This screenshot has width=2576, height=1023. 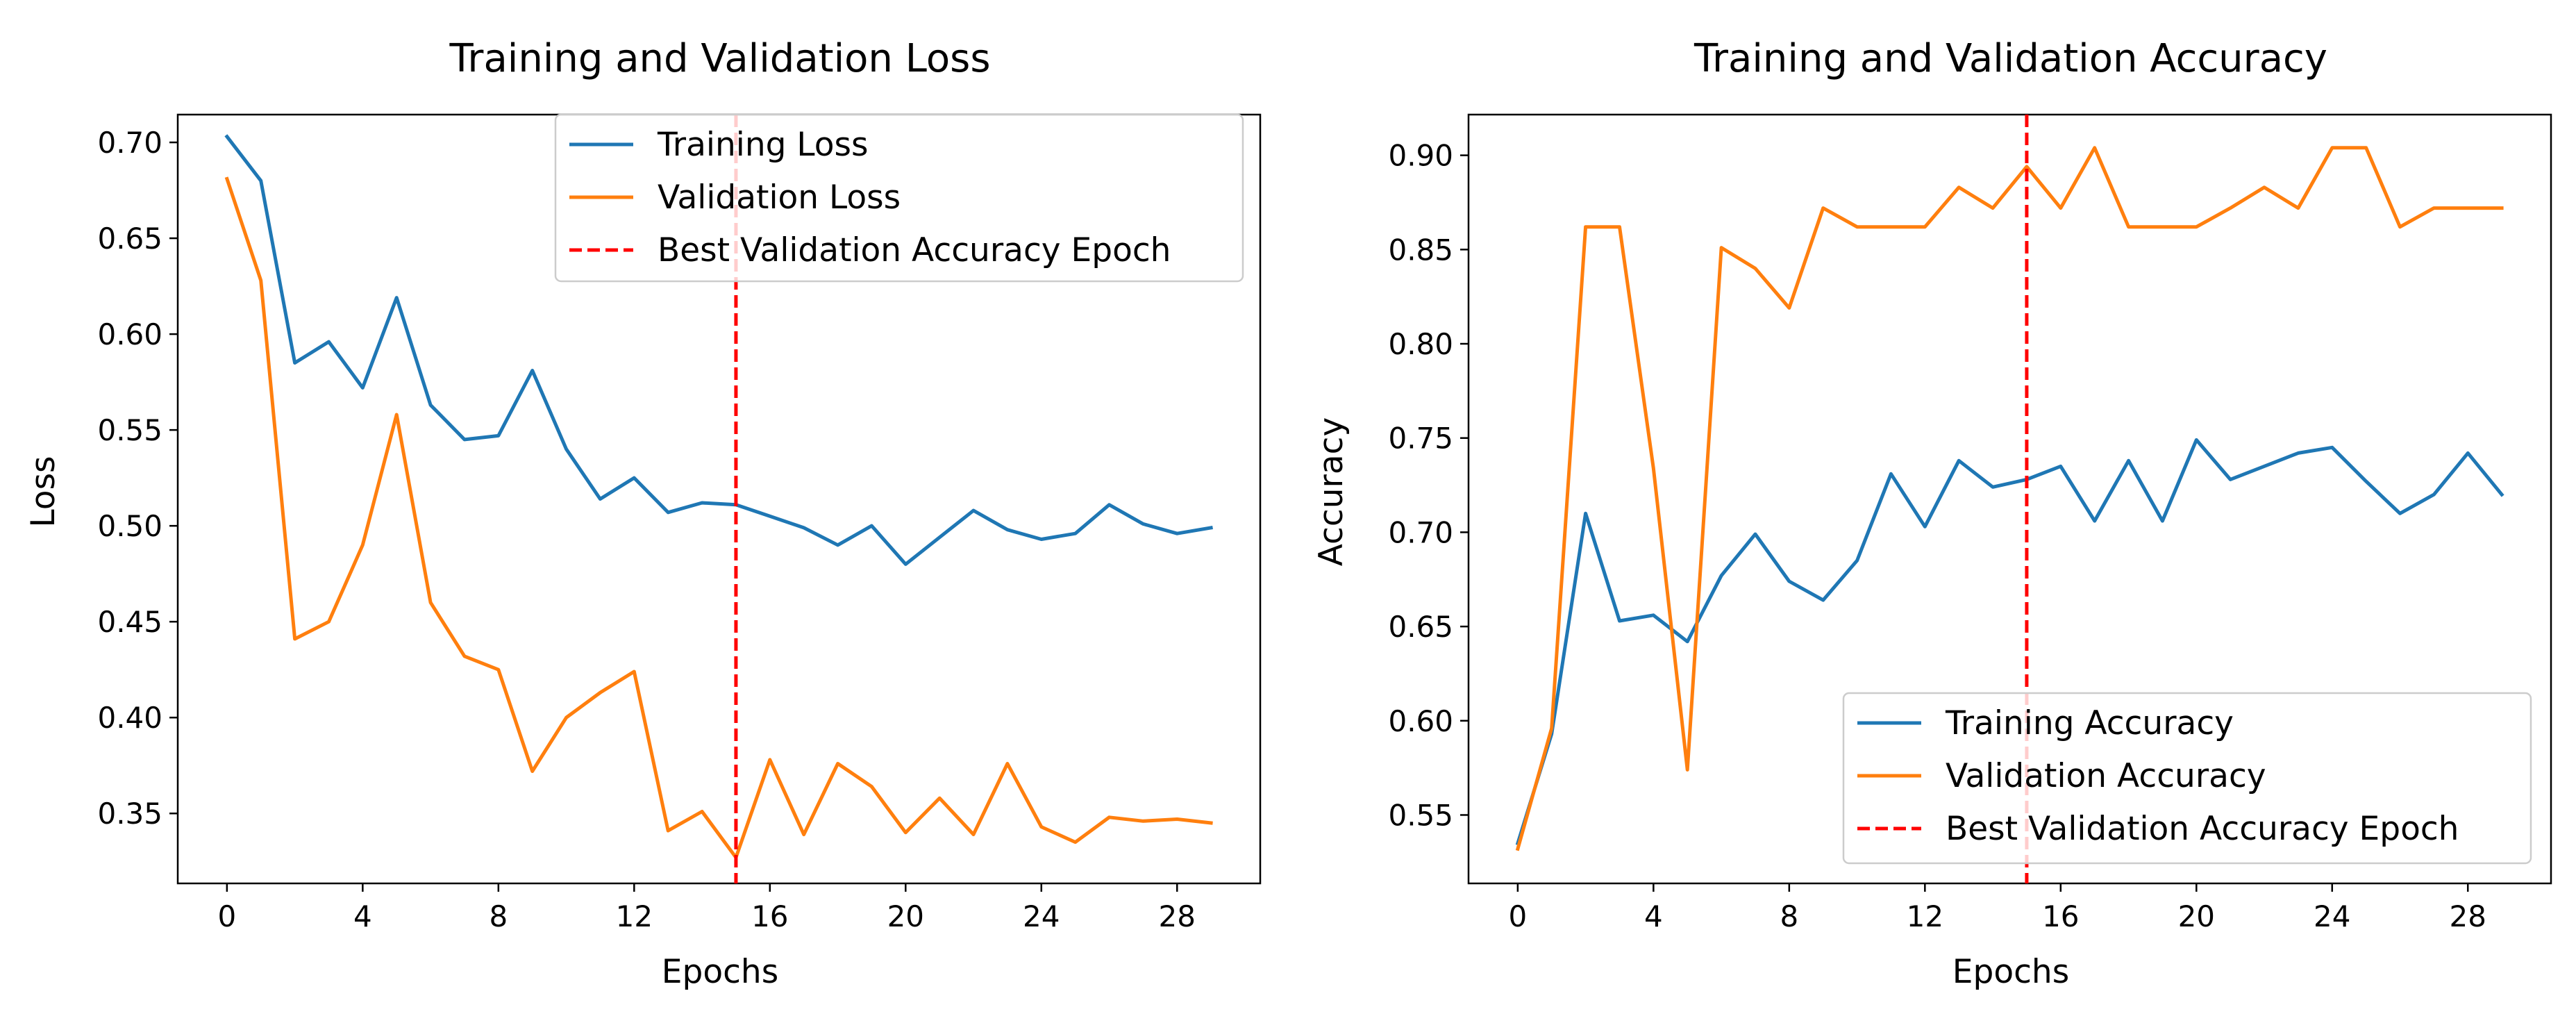 What do you see at coordinates (1517, 916) in the screenshot?
I see `accuracy-chart-xtick-label: 0` at bounding box center [1517, 916].